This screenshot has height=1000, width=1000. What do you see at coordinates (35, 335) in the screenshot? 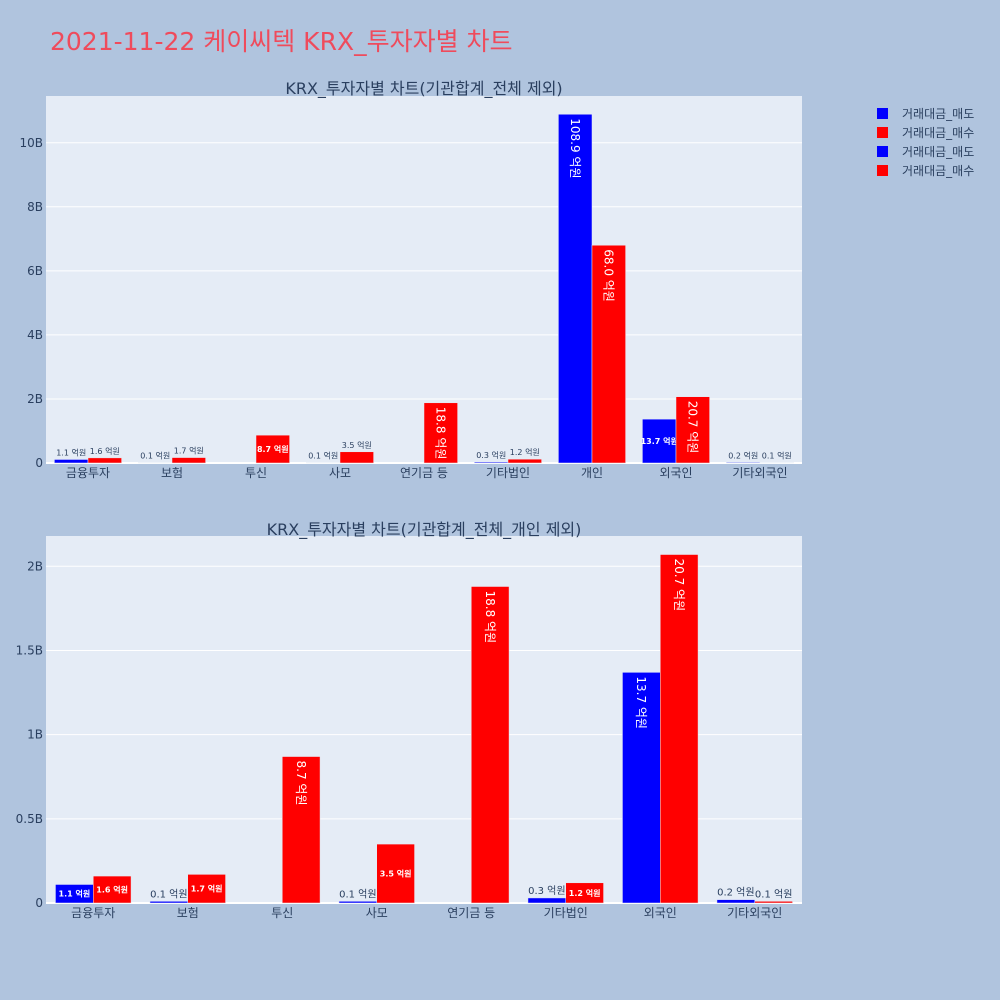
I see `y-tick-label: 4B` at bounding box center [35, 335].